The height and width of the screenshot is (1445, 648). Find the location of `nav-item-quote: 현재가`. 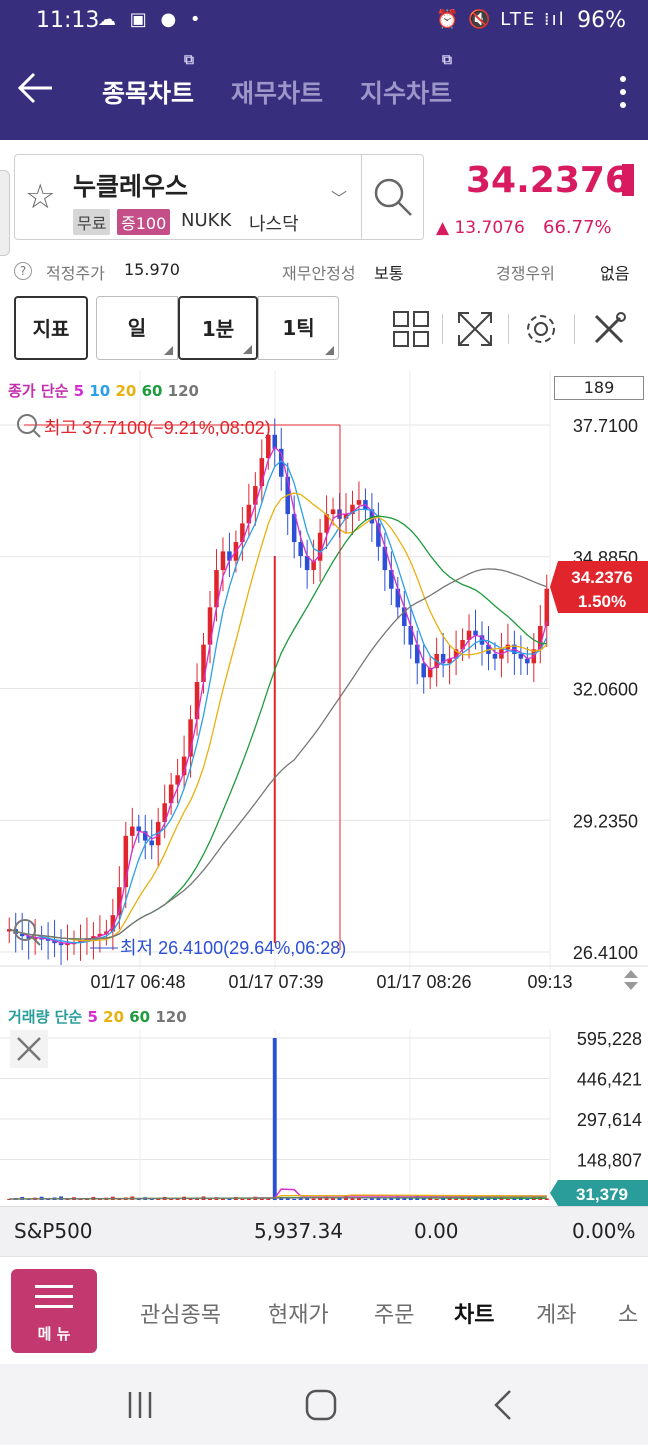

nav-item-quote: 현재가 is located at coordinates (298, 1315).